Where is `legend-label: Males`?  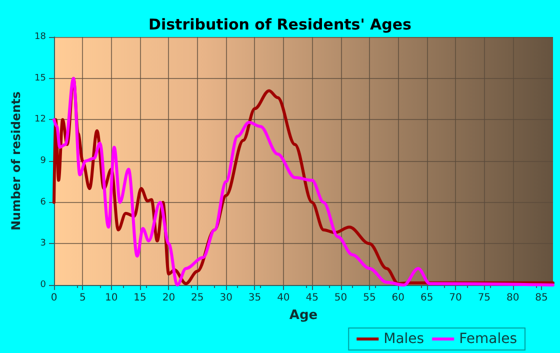
legend-label: Males is located at coordinates (404, 339).